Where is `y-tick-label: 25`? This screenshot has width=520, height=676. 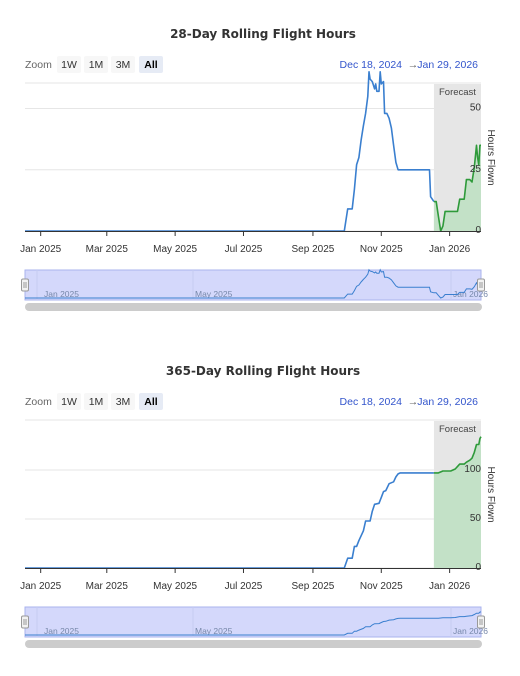 y-tick-label: 25 is located at coordinates (476, 169).